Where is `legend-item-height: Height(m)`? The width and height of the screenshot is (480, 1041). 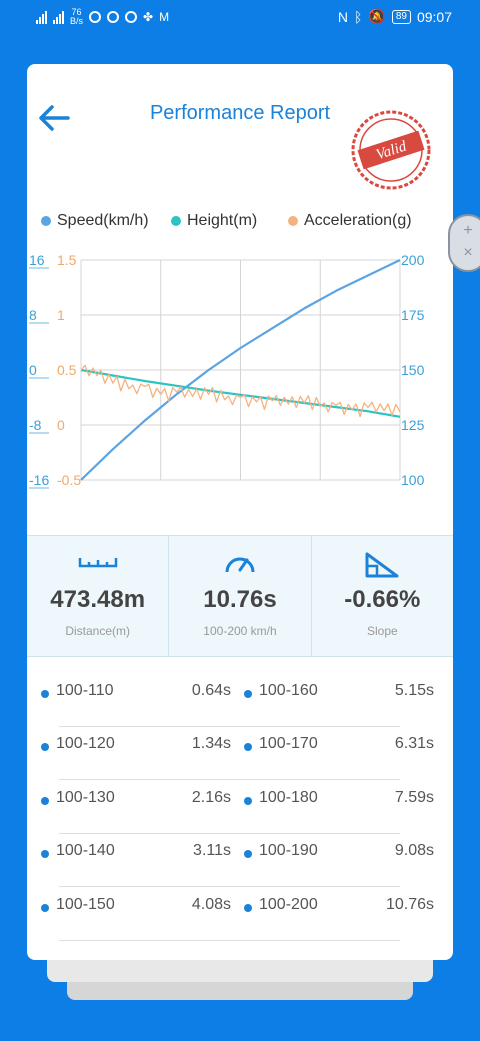 legend-item-height: Height(m) is located at coordinates (214, 221).